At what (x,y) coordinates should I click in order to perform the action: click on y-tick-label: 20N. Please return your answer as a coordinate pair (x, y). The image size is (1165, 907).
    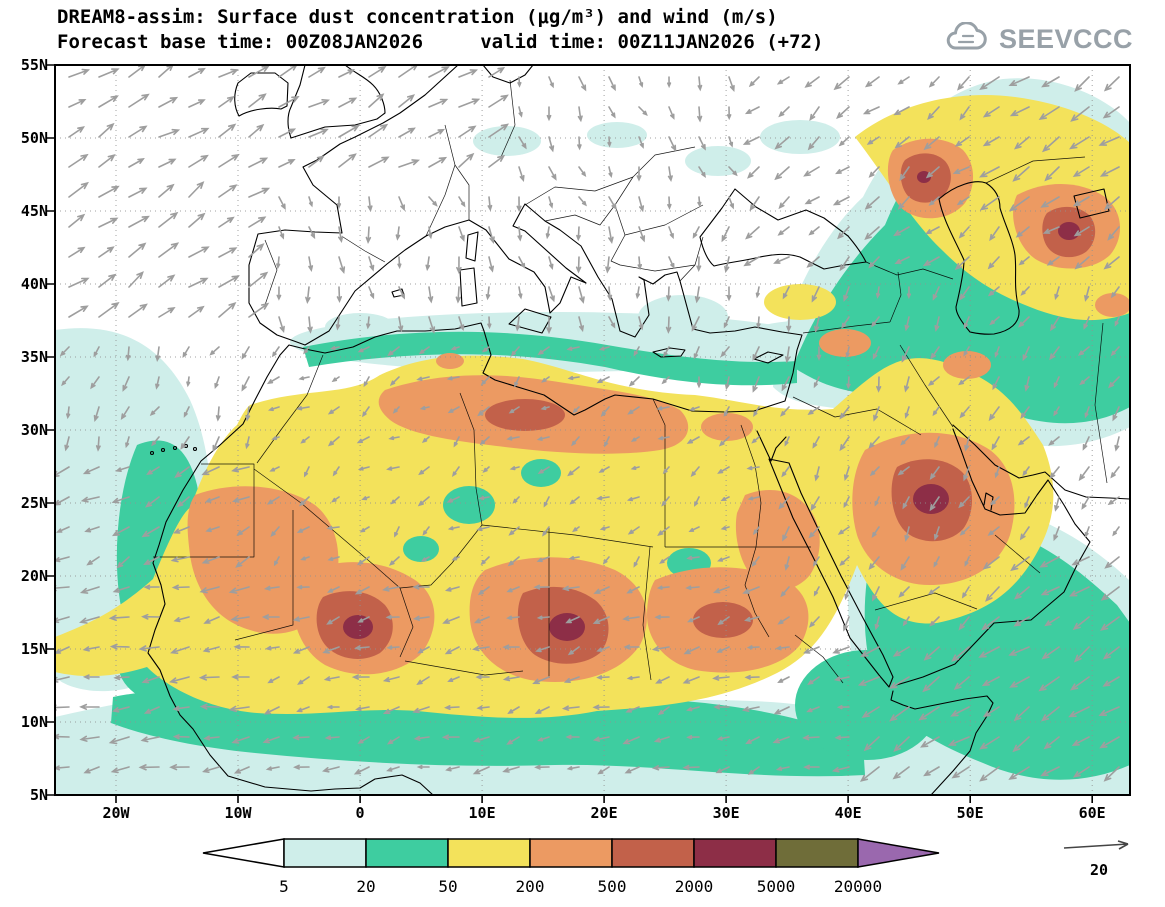
    Looking at the image, I should click on (34, 576).